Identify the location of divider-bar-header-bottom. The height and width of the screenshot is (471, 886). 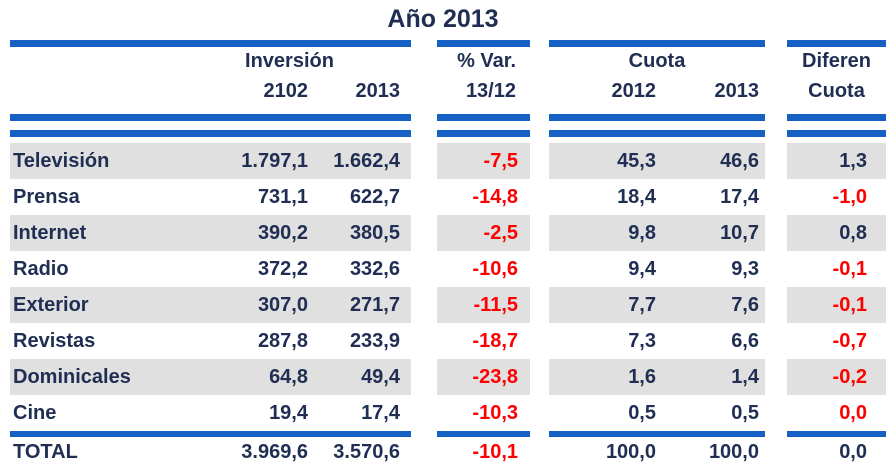
(448, 117).